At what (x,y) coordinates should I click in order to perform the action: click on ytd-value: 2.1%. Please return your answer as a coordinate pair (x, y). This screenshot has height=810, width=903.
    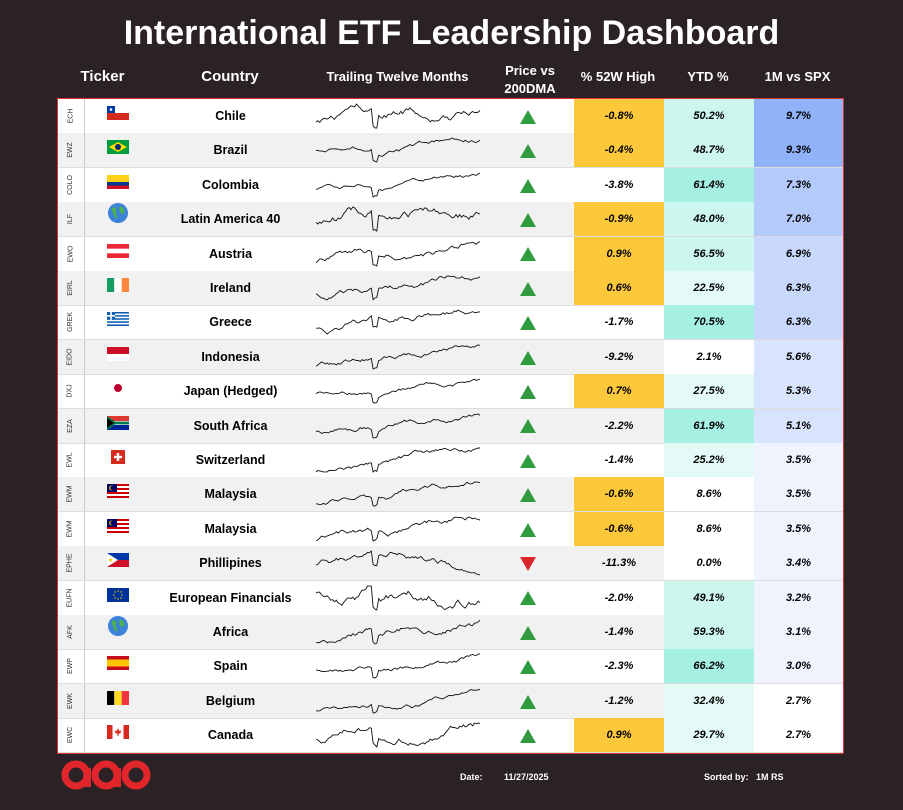
    Looking at the image, I should click on (709, 356).